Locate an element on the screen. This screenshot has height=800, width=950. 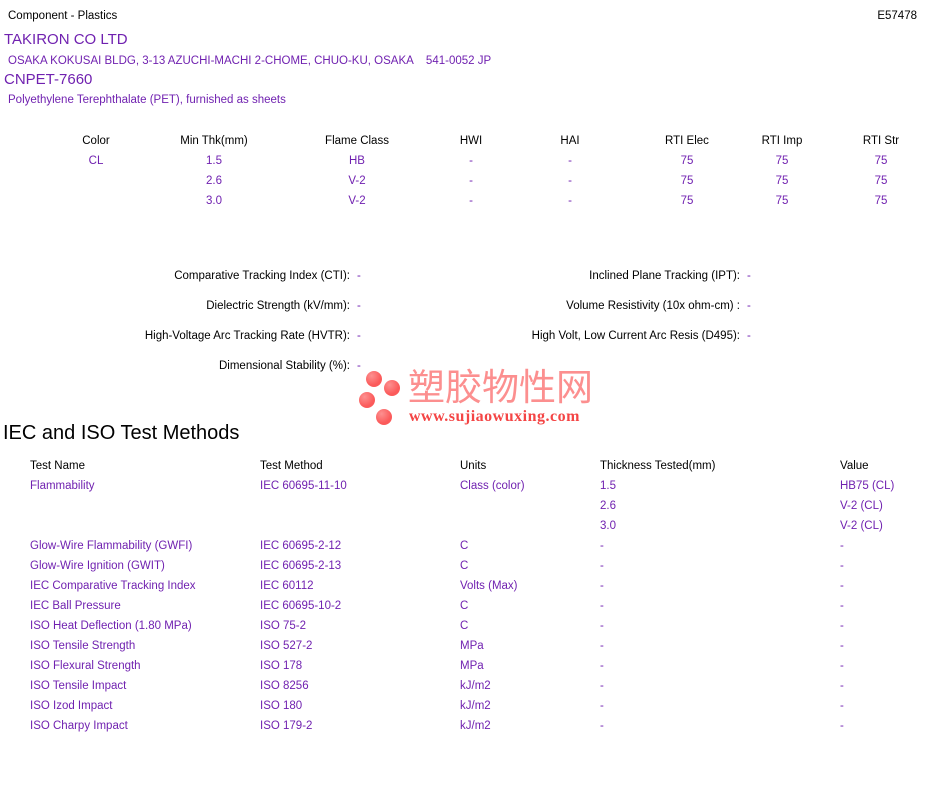
ratings-cell: HB is located at coordinates (357, 161).